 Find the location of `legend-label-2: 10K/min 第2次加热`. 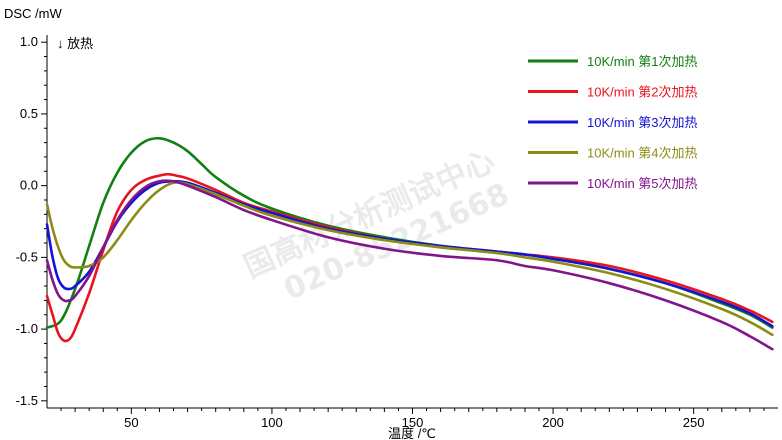

legend-label-2: 10K/min 第2次加热 is located at coordinates (642, 92).